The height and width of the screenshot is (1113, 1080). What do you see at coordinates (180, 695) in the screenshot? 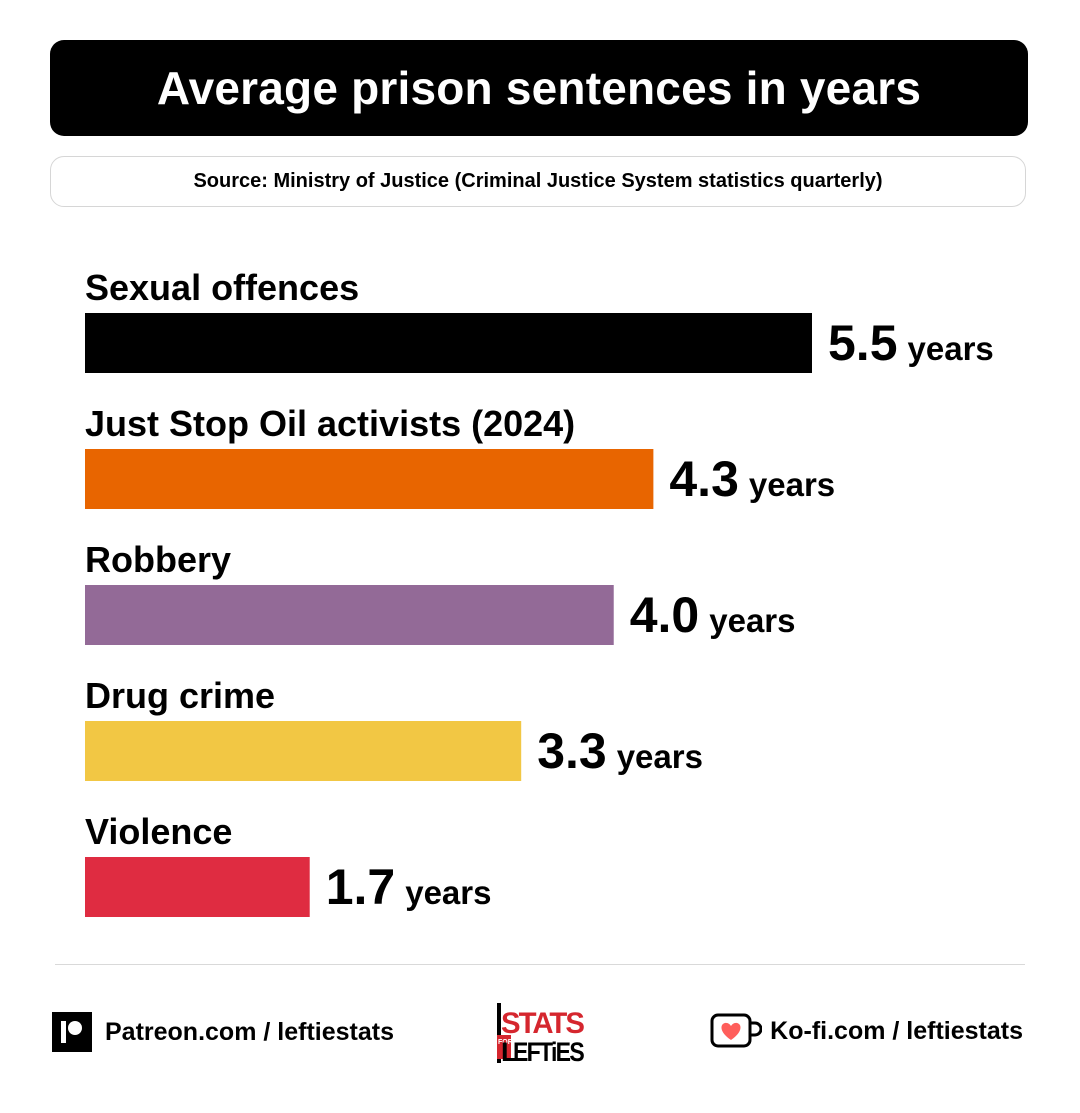
I see `category-label: Drug crime` at bounding box center [180, 695].